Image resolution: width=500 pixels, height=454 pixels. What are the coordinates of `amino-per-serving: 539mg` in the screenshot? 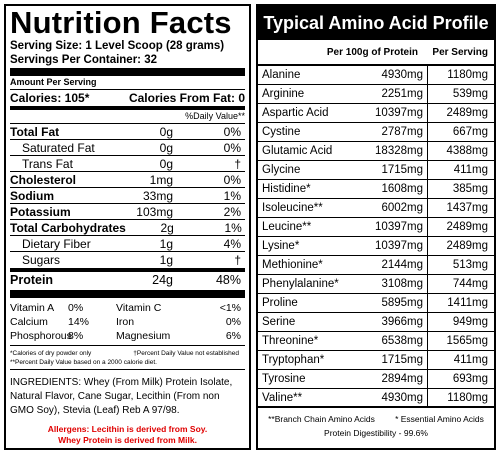 It's located at (470, 94).